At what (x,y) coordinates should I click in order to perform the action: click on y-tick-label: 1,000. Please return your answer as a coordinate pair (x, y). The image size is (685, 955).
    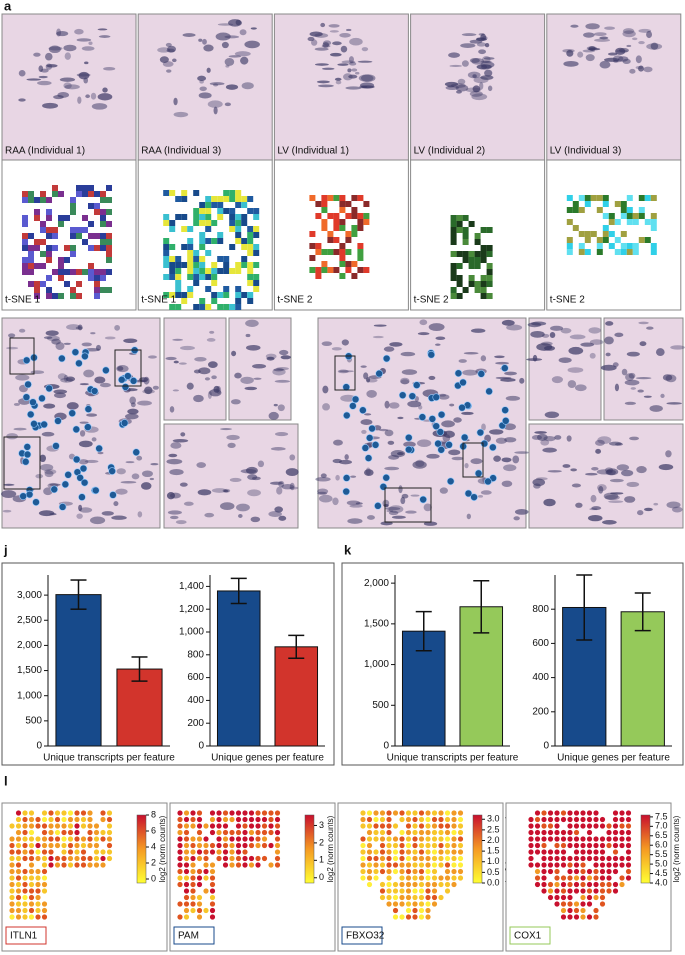
    Looking at the image, I should click on (191, 632).